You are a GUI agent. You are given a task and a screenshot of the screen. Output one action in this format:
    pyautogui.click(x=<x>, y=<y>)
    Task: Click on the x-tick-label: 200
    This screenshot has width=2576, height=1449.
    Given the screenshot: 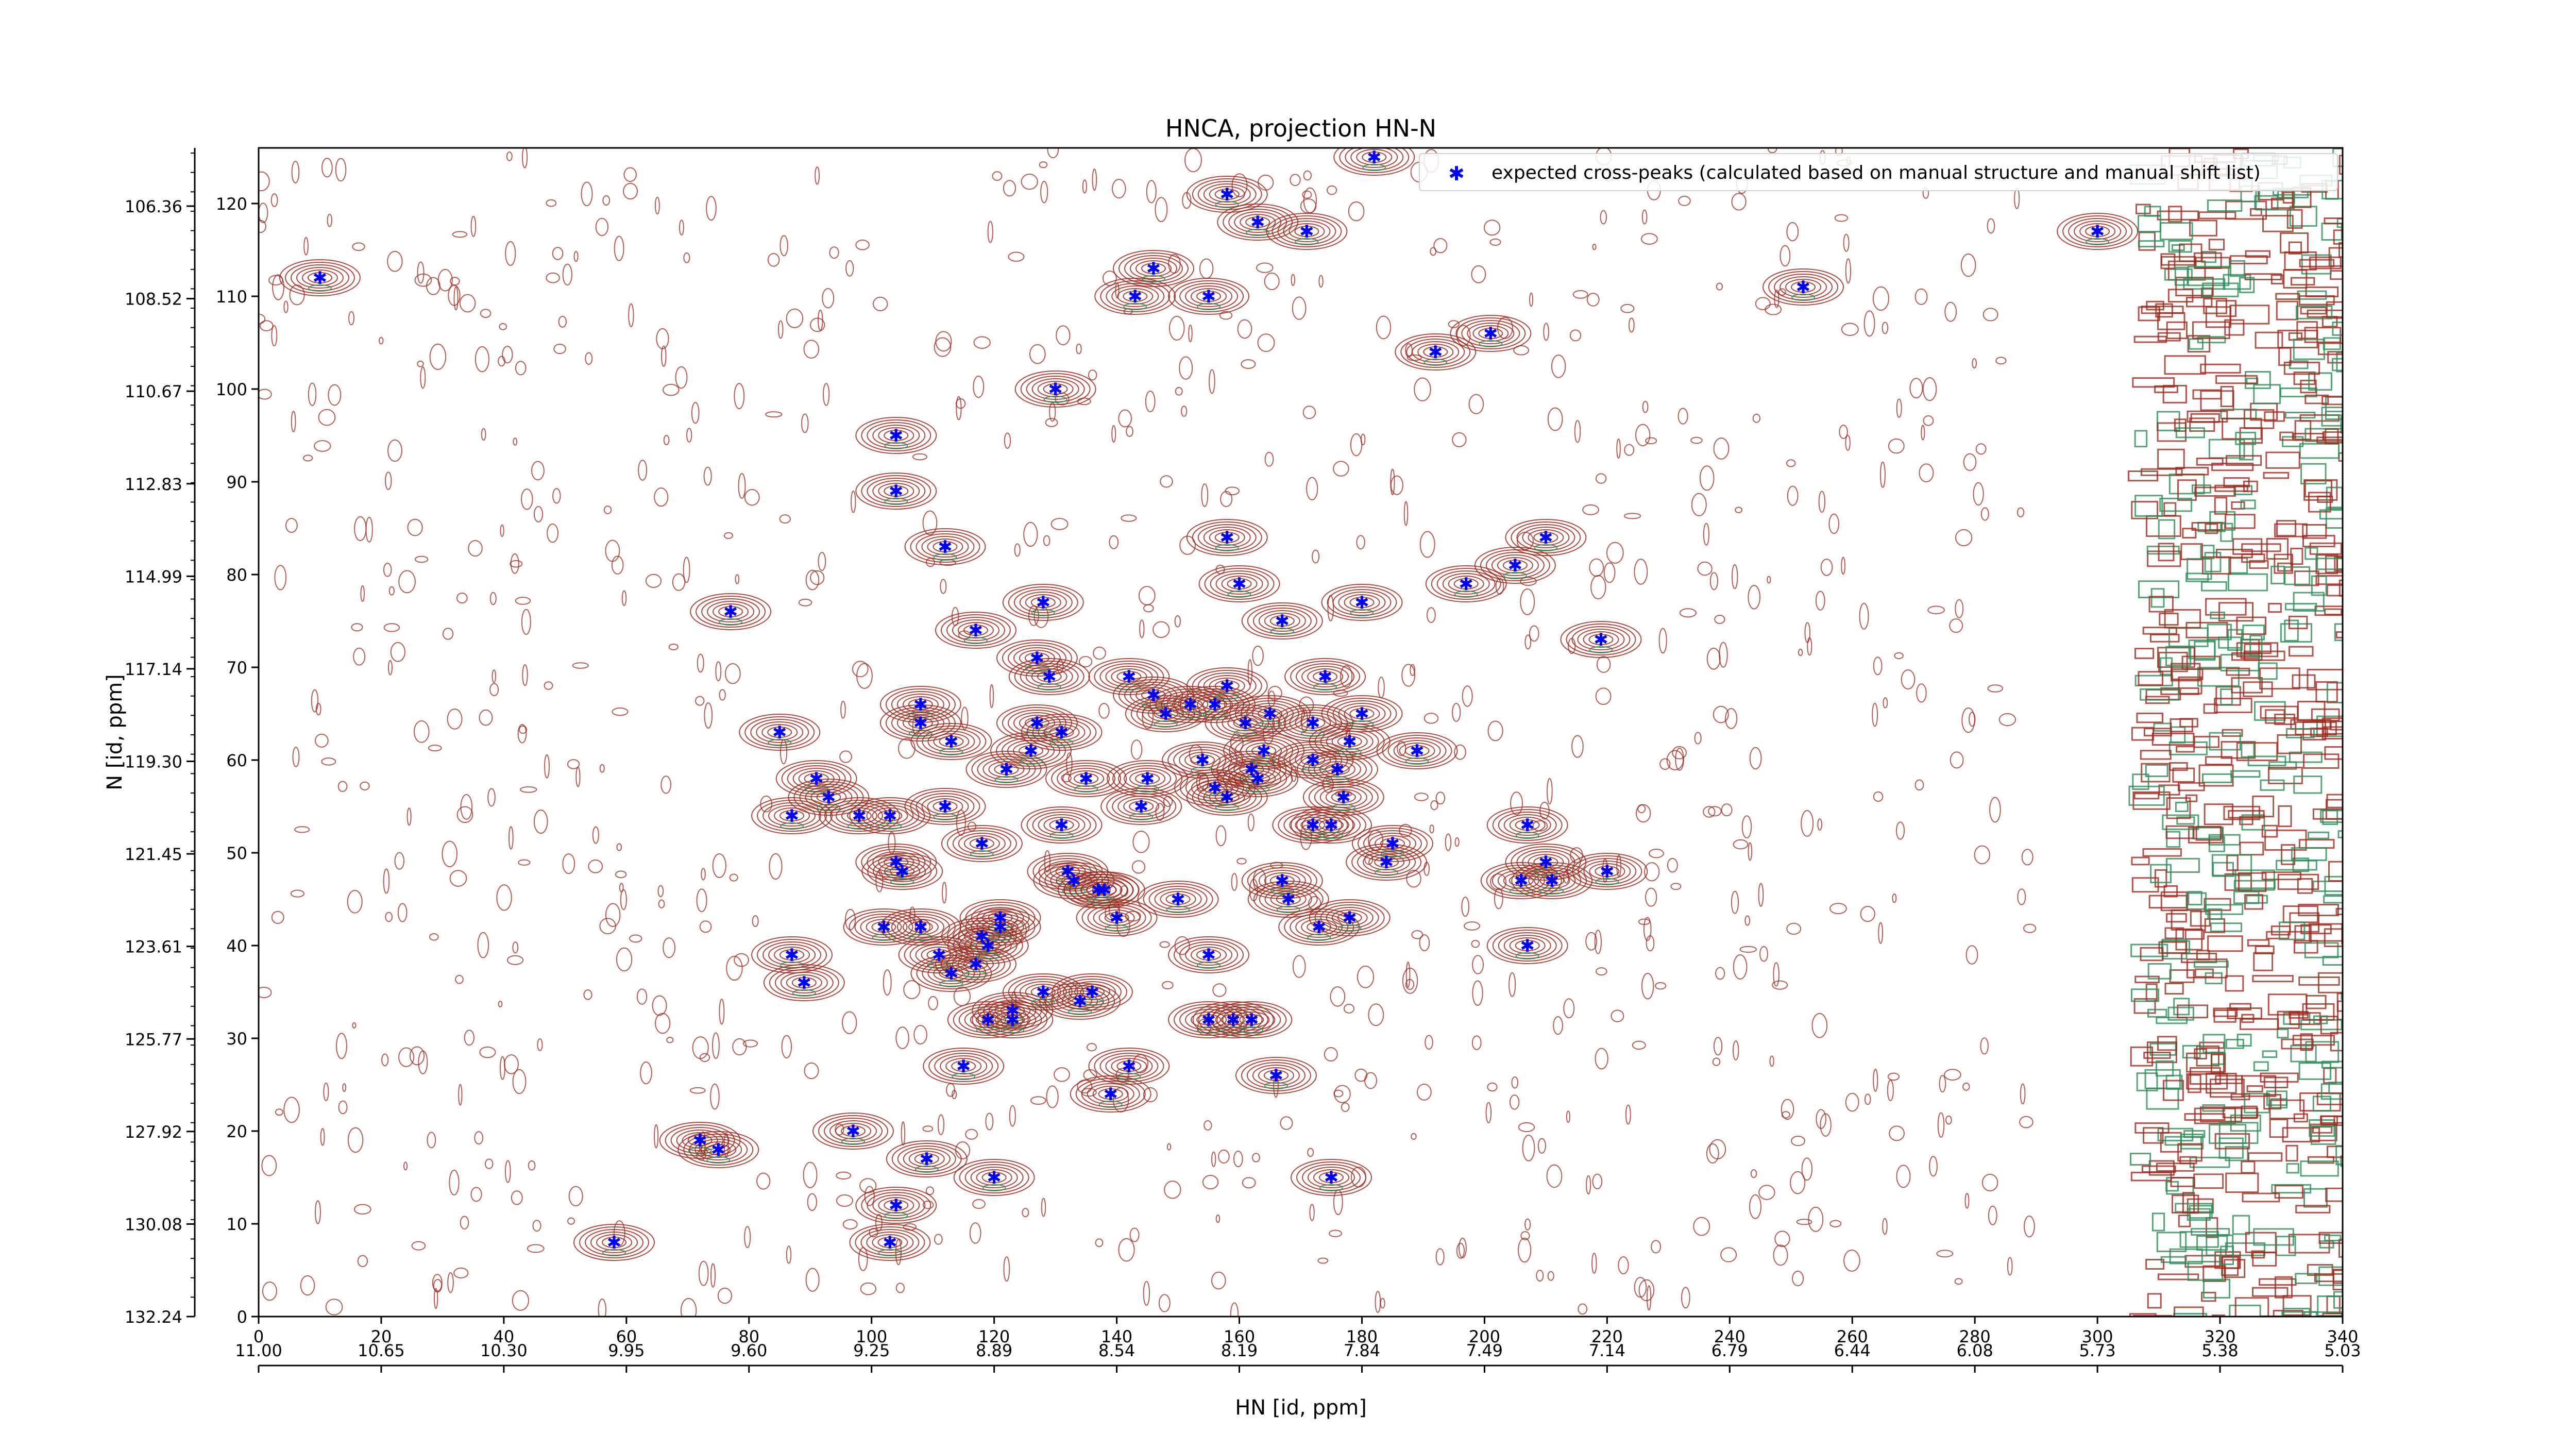 What is the action you would take?
    pyautogui.click(x=1484, y=1336)
    